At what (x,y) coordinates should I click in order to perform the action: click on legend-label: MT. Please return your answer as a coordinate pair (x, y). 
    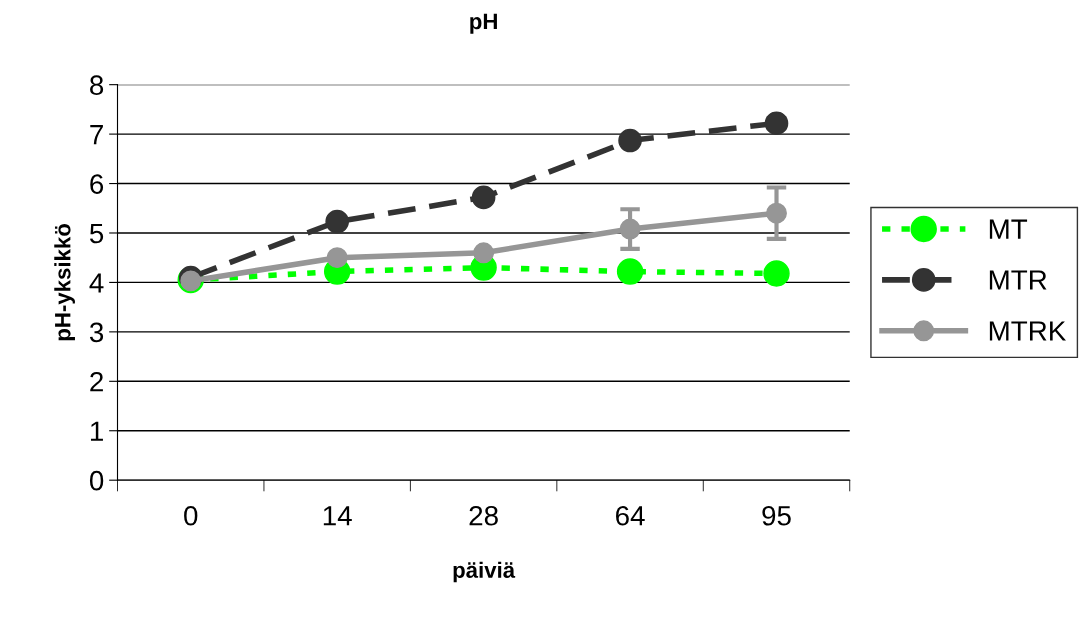
    Looking at the image, I should click on (1008, 229).